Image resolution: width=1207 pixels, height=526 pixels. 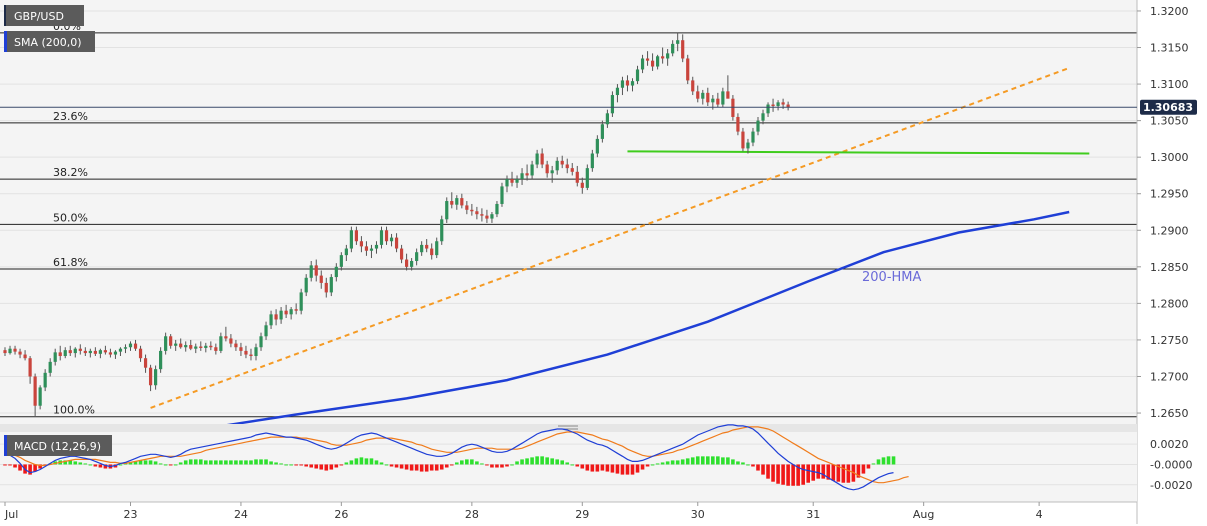 I want to click on price-tick-label: 1.3200, so click(x=1169, y=11).